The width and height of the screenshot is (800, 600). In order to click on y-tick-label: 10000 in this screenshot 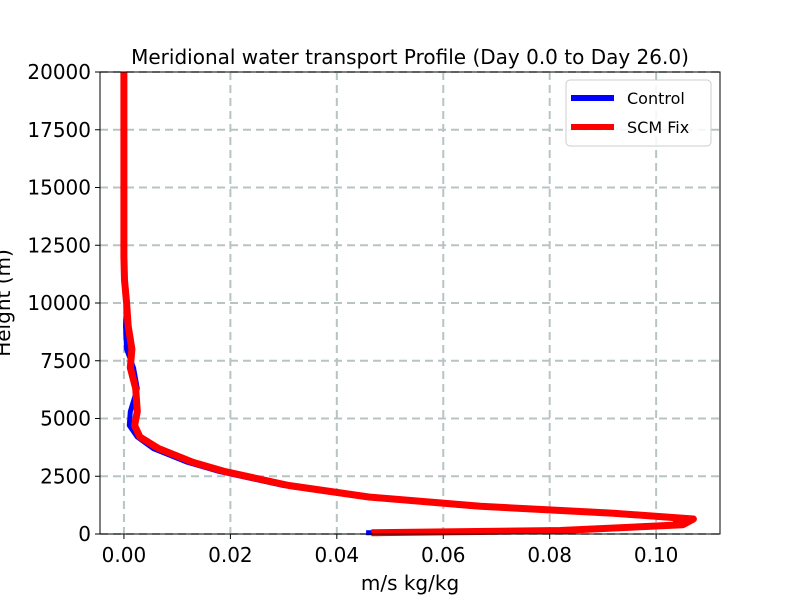, I will do `click(59, 303)`.